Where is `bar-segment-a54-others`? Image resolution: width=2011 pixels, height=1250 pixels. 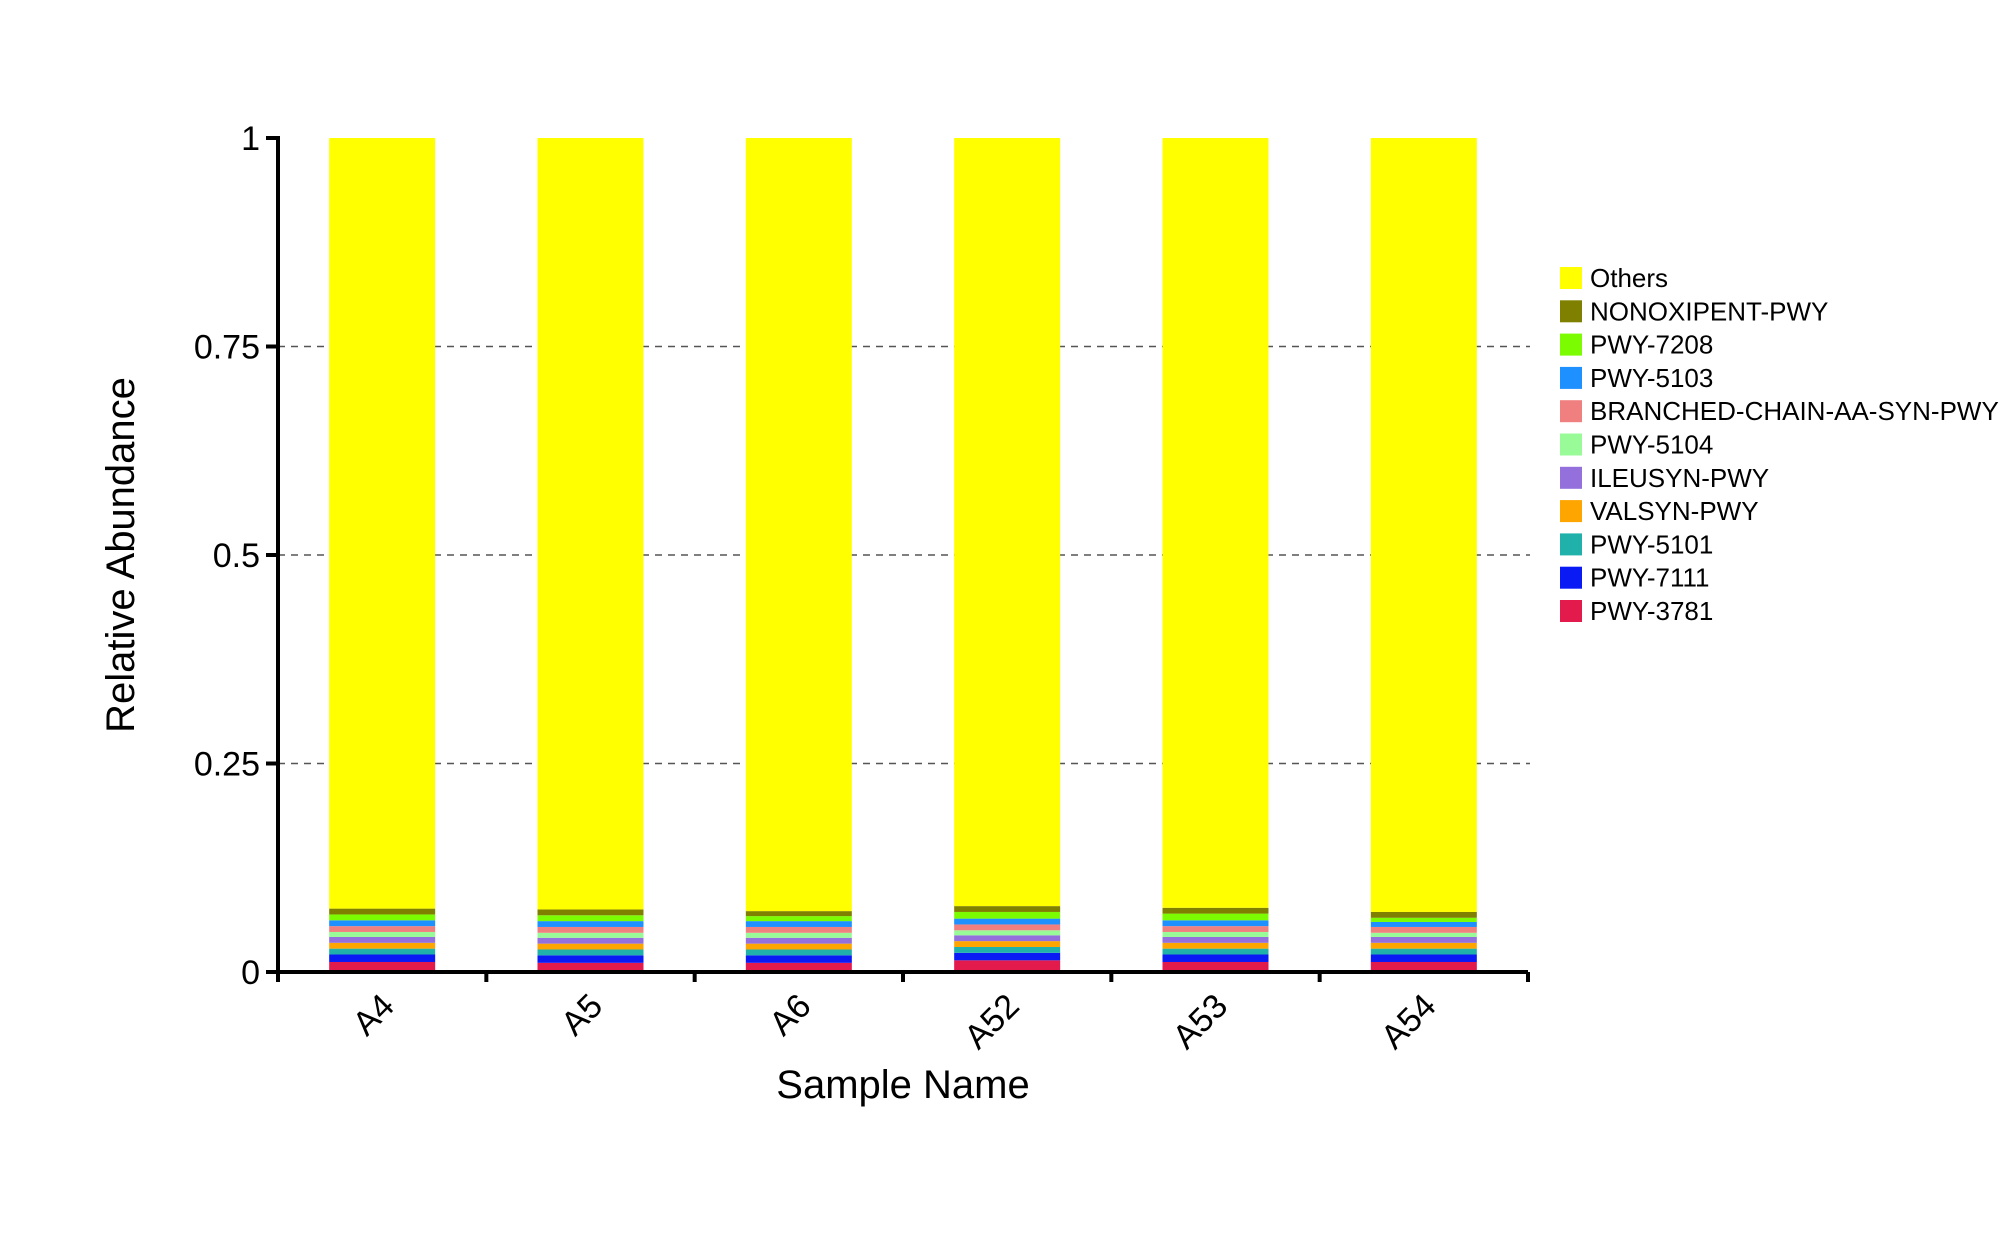 bar-segment-a54-others is located at coordinates (1423, 525).